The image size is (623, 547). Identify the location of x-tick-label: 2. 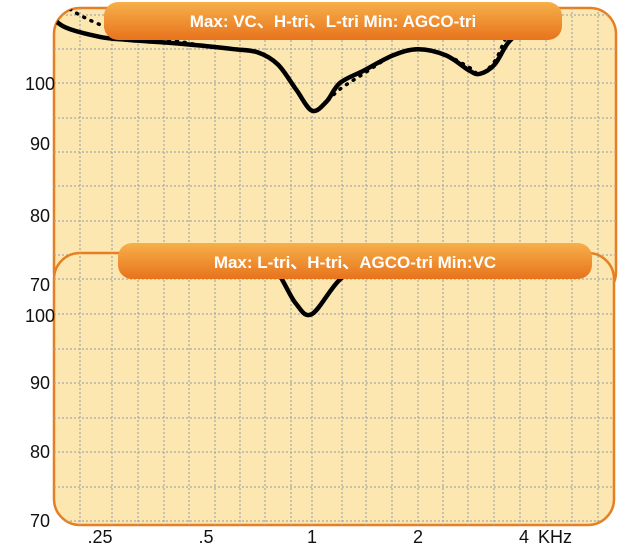
(418, 537).